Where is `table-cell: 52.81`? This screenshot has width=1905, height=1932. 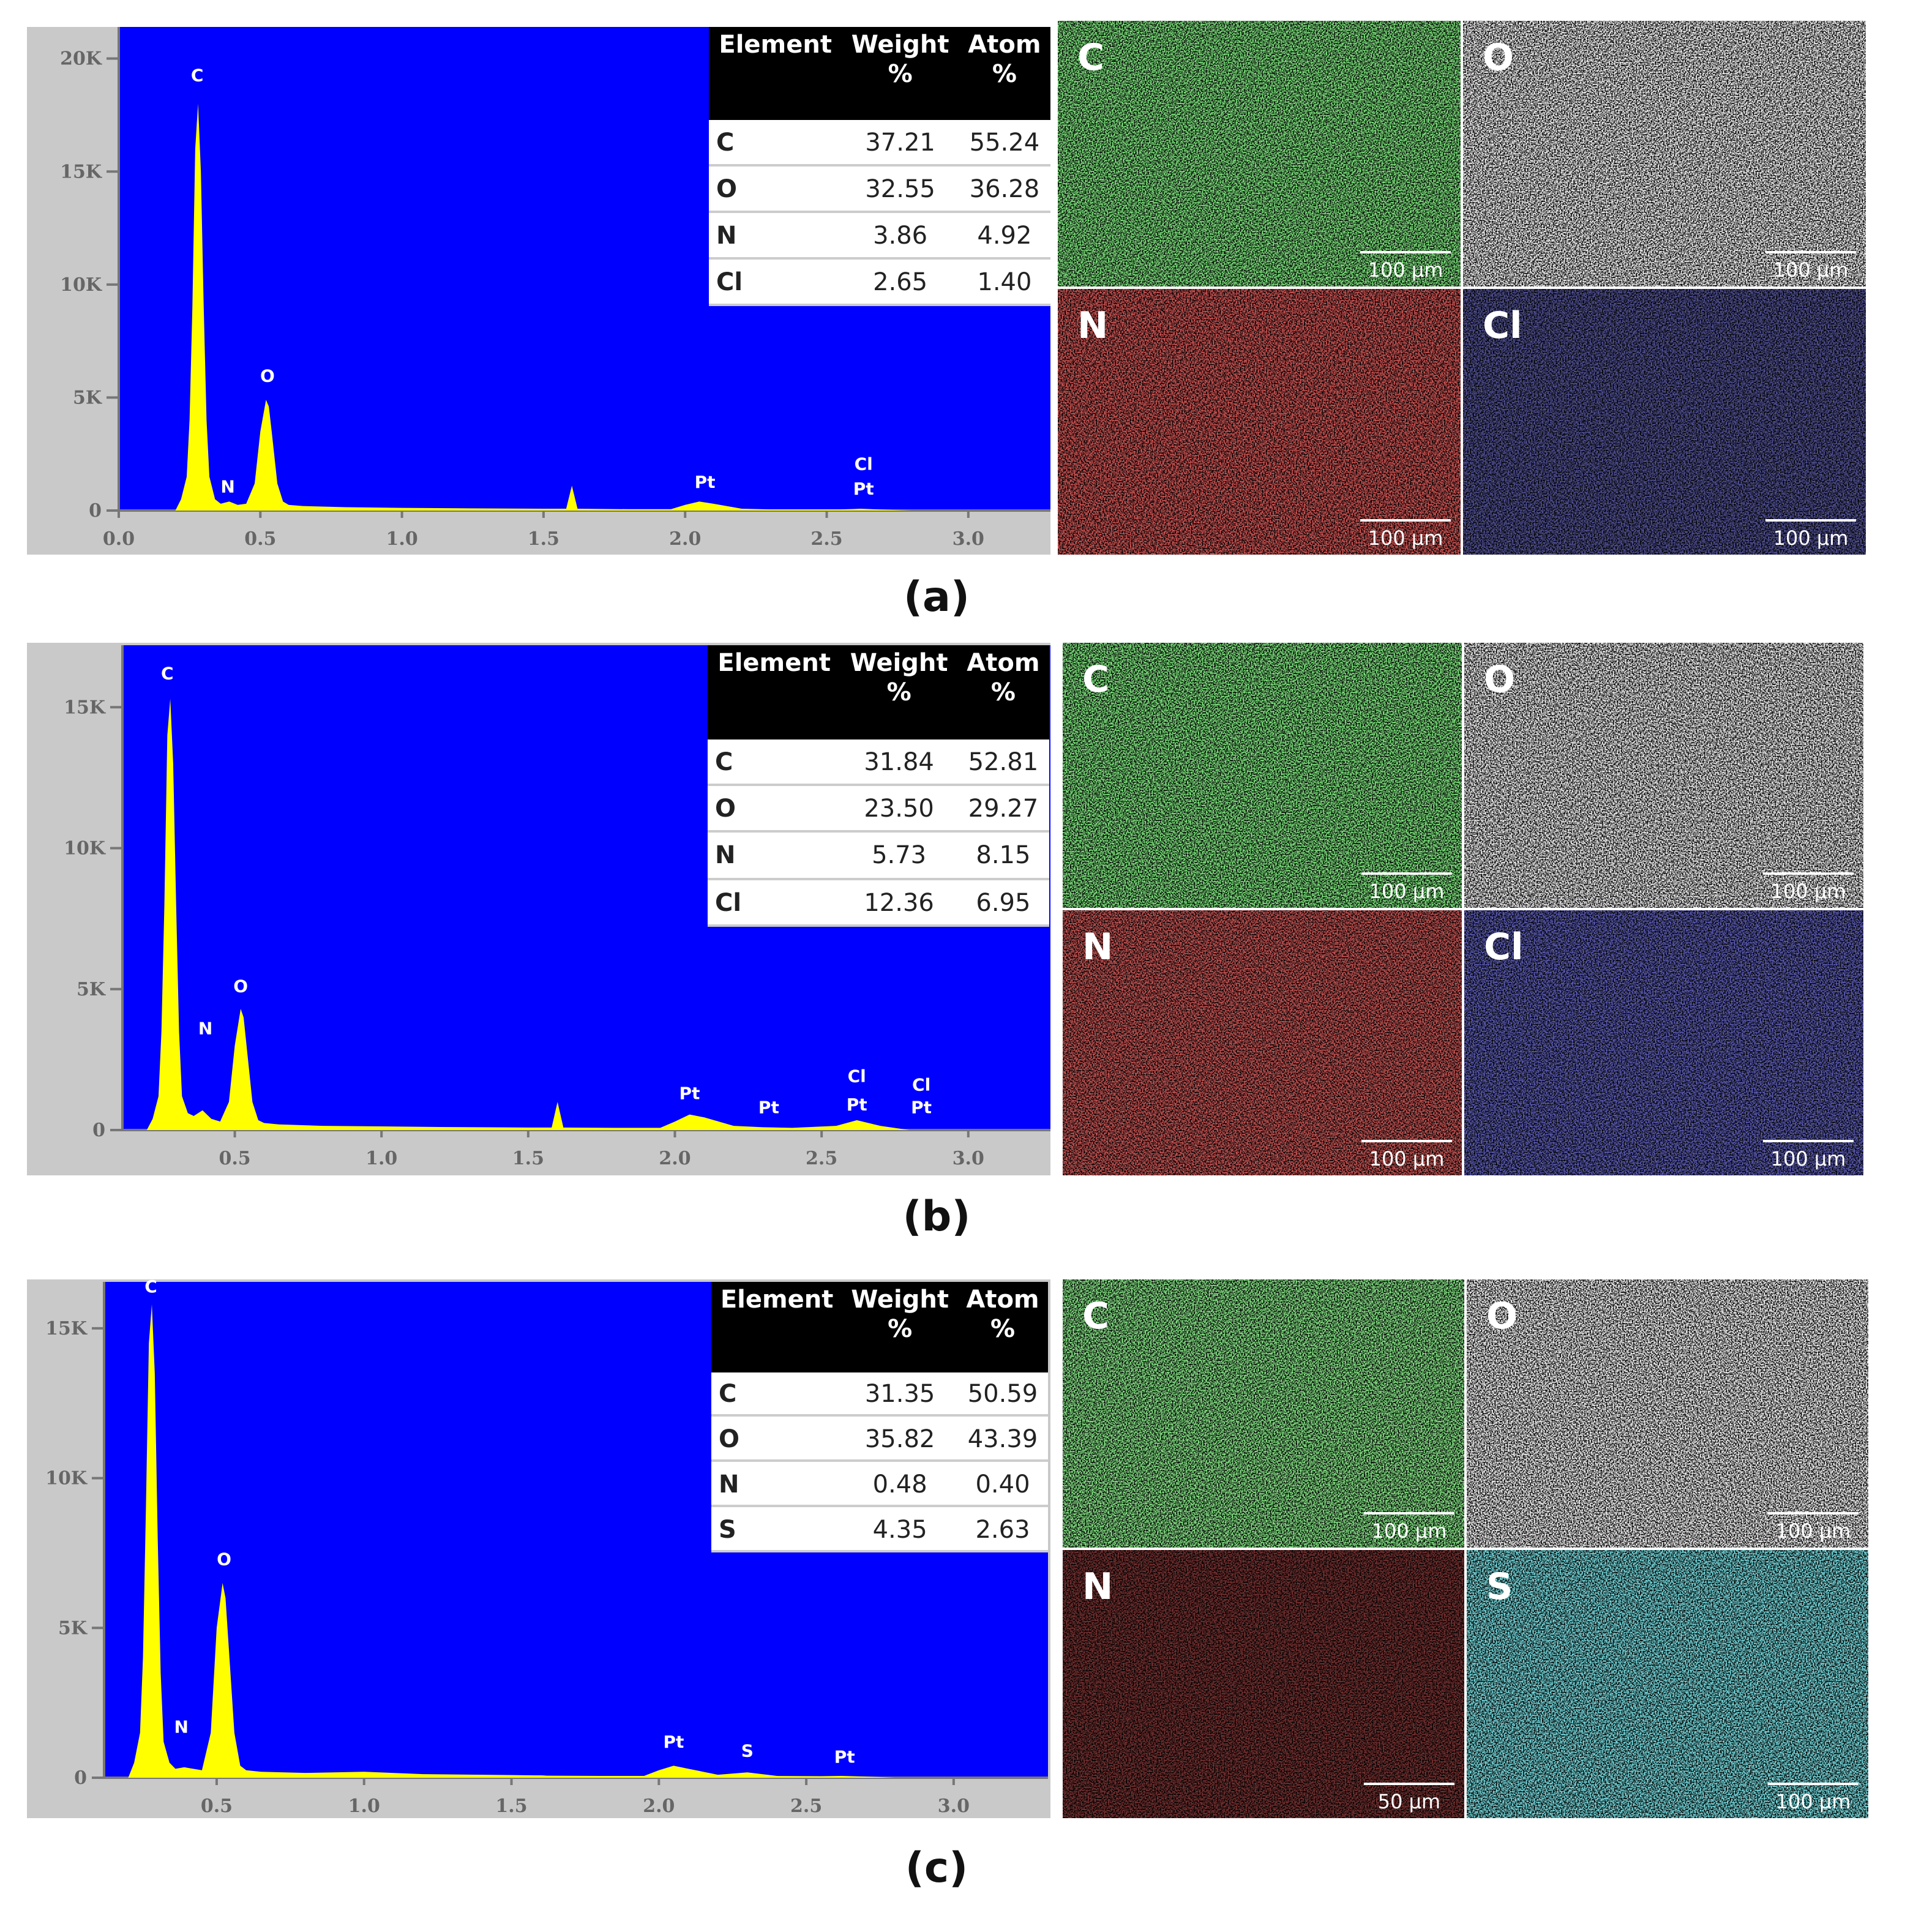 table-cell: 52.81 is located at coordinates (1003, 762).